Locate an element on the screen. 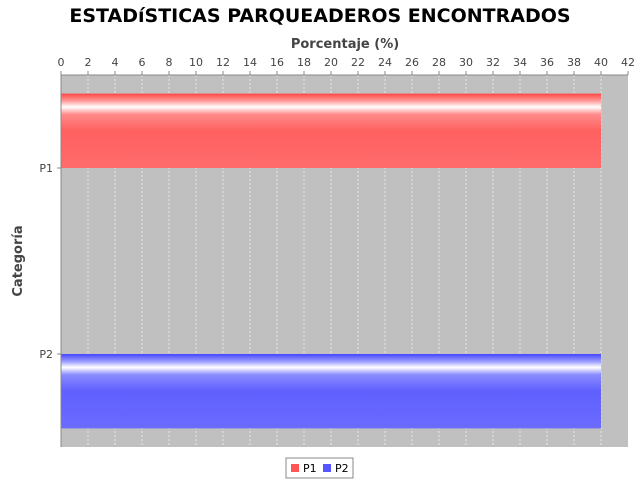 This screenshot has width=640, height=480. x-tick-label: 4 is located at coordinates (115, 62).